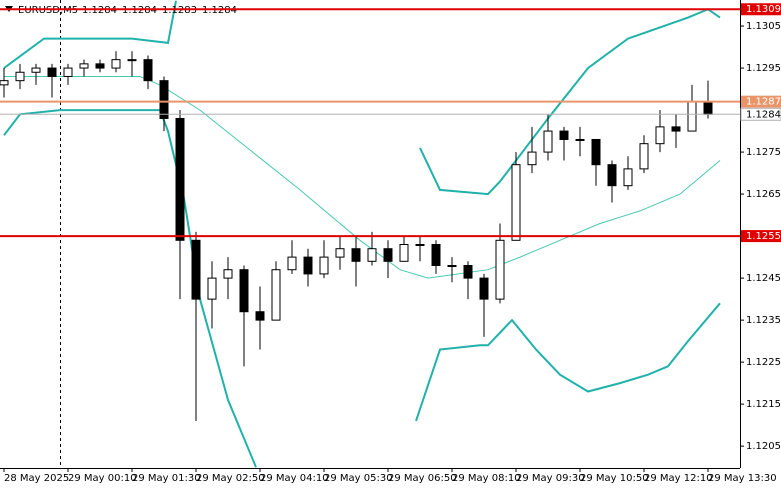 This screenshot has height=489, width=781. I want to click on x-tick-label: 29 May 05:30, so click(358, 478).